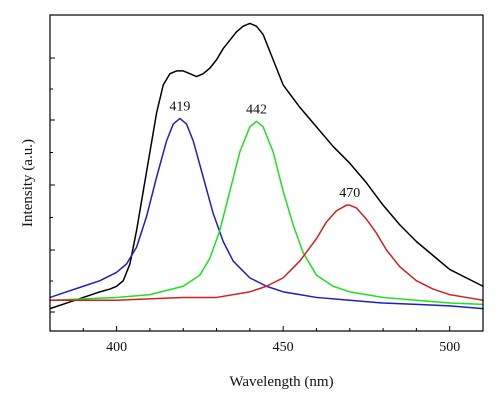 The image size is (500, 409). I want to click on peak-label-419: 419, so click(179, 106).